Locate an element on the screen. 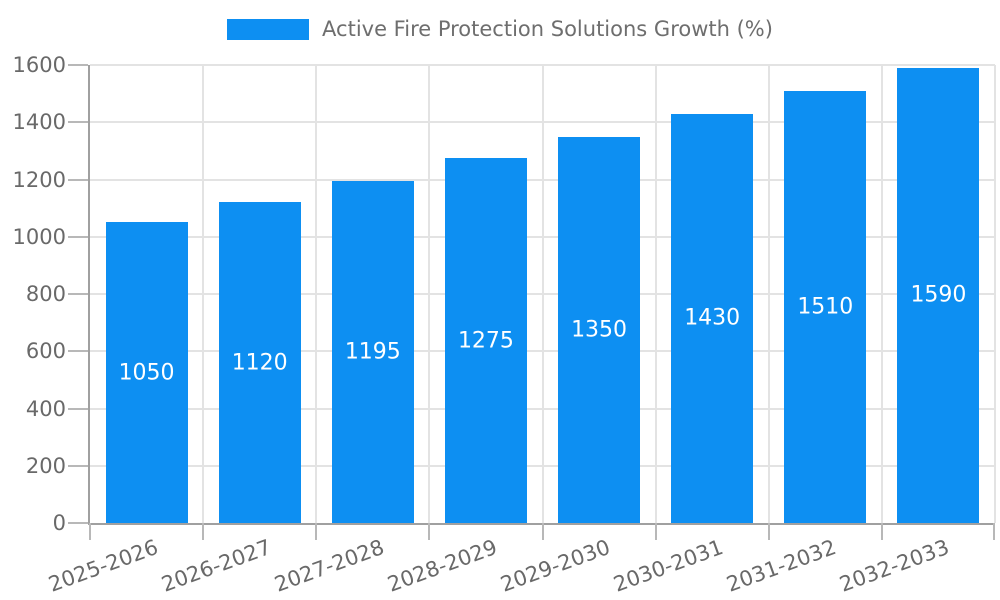  bar-value-label: 1195 is located at coordinates (372, 352).